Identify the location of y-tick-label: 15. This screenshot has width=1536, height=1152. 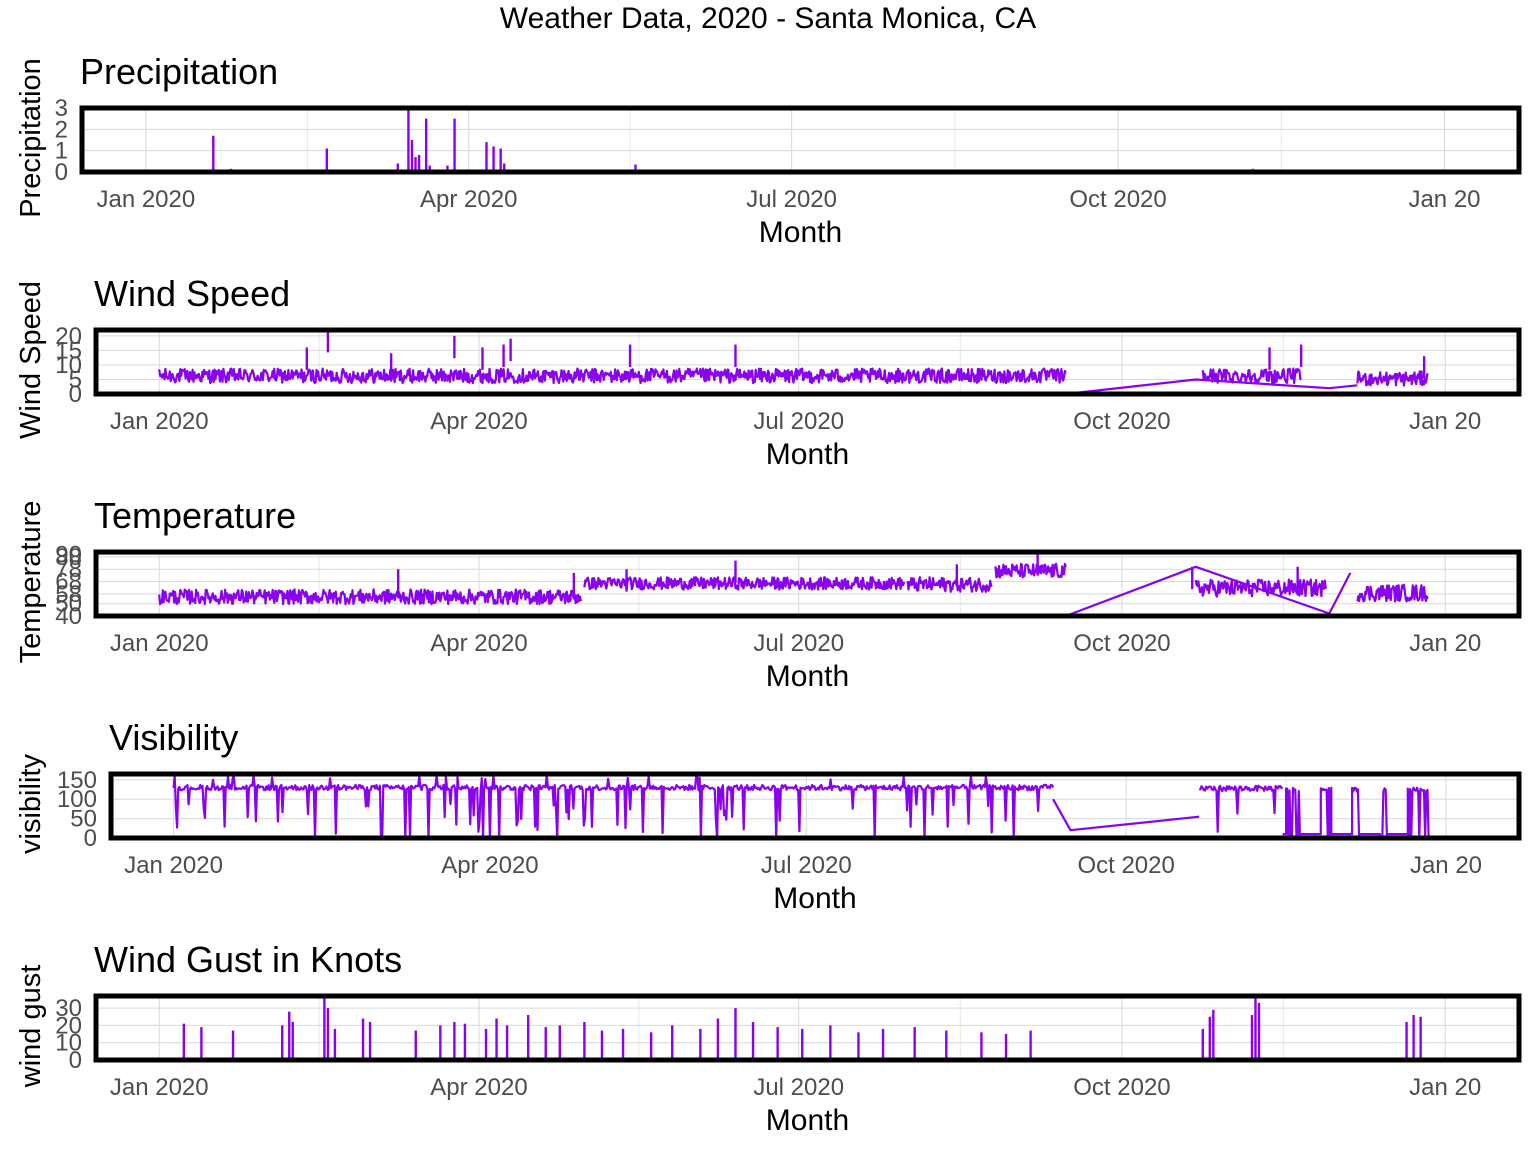
(68, 350).